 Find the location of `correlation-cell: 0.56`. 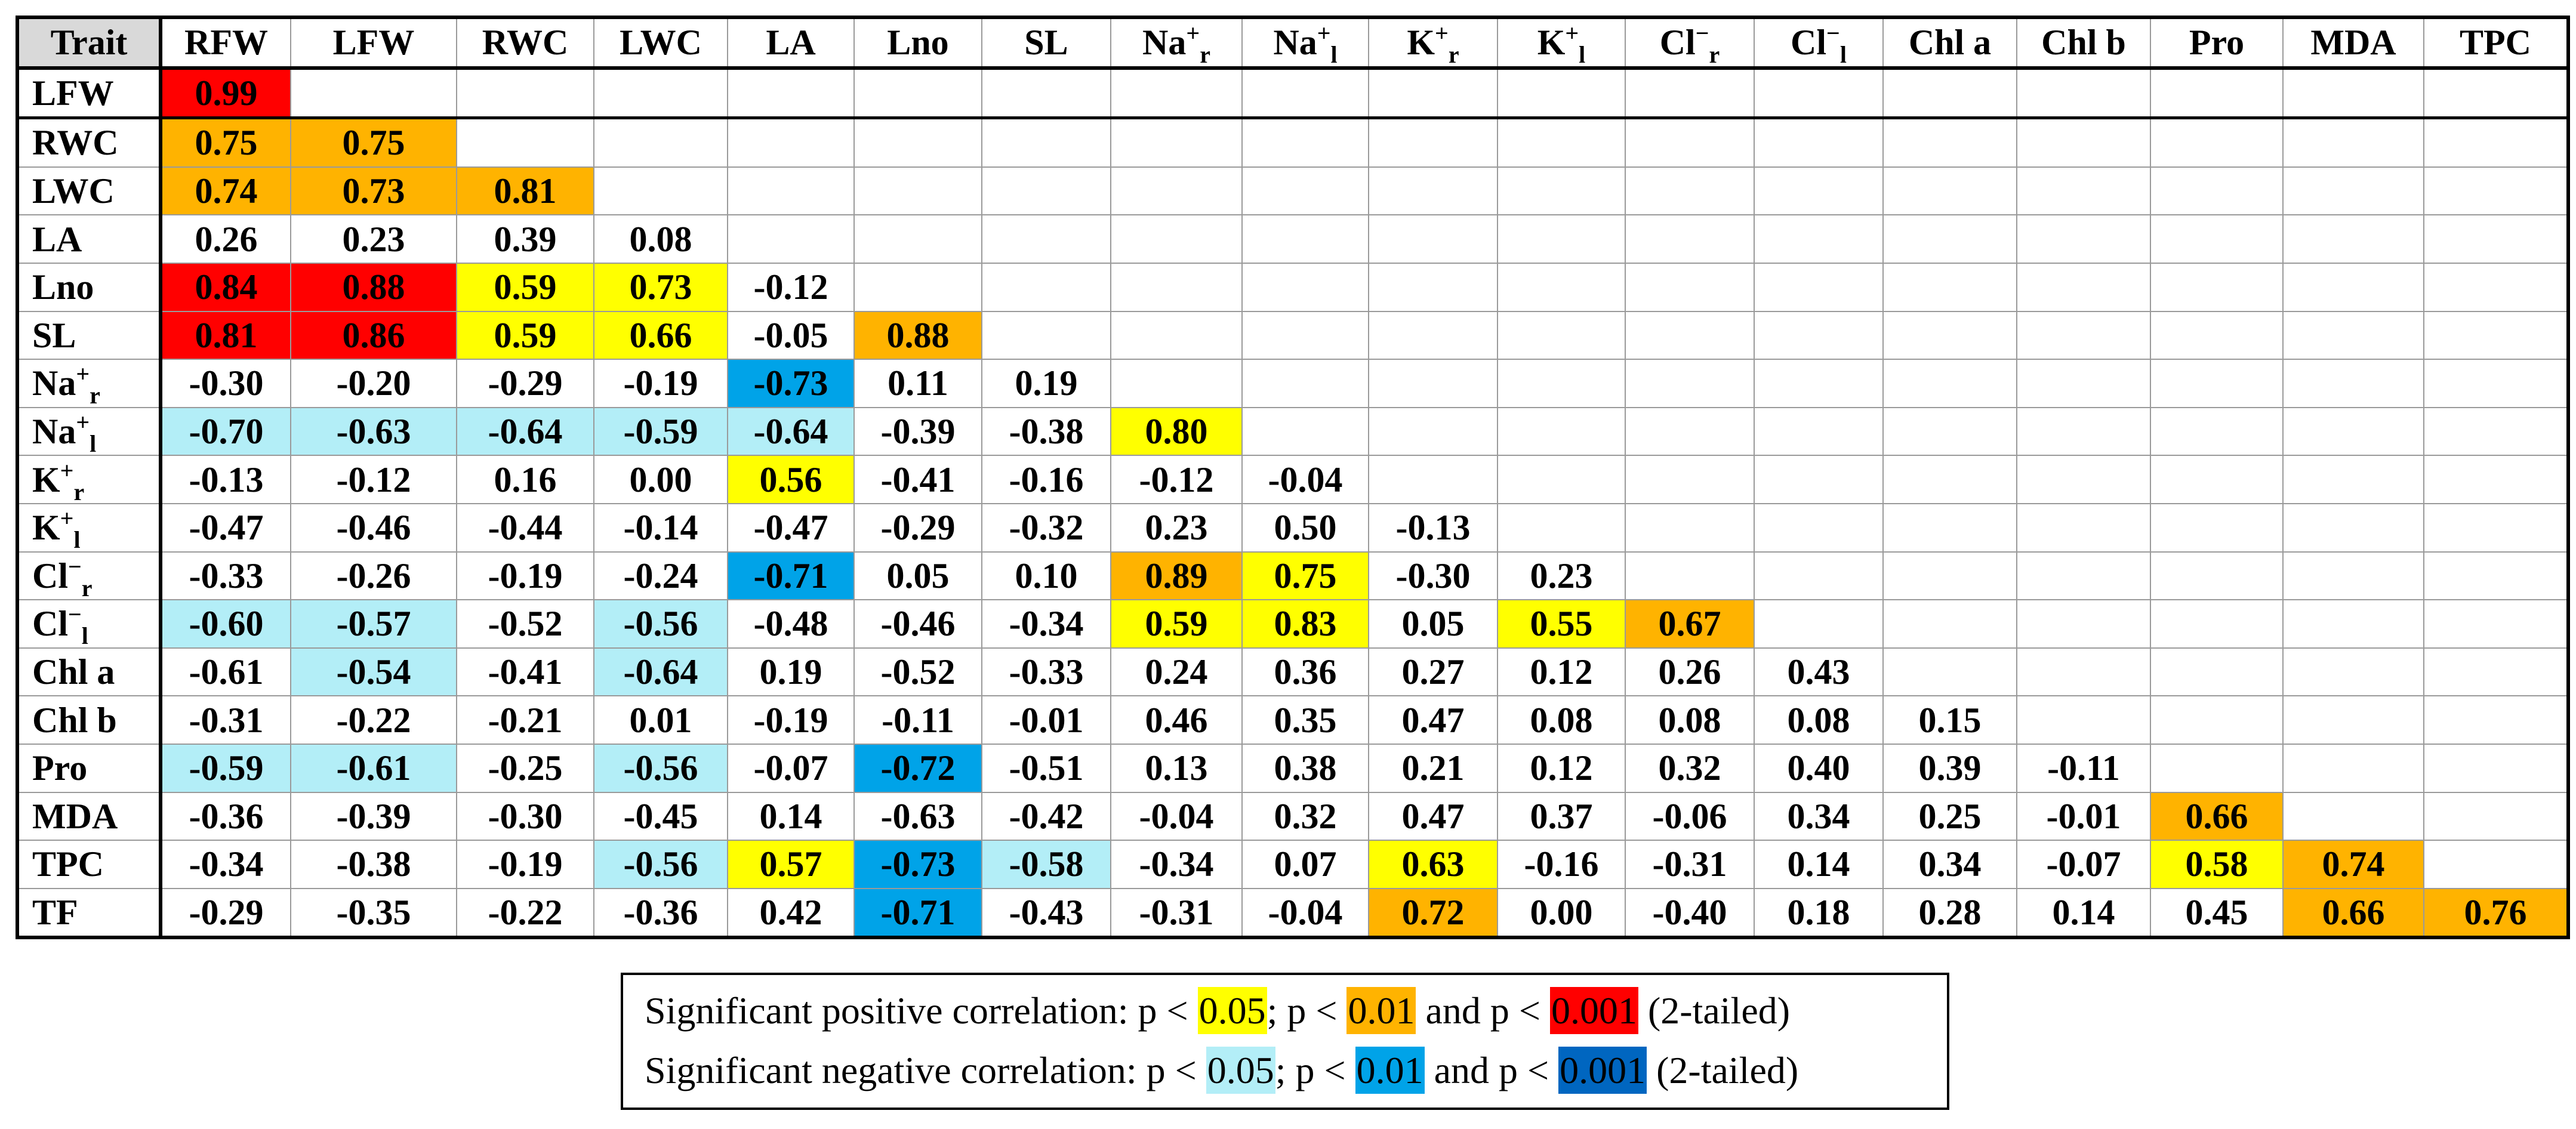

correlation-cell: 0.56 is located at coordinates (791, 479).